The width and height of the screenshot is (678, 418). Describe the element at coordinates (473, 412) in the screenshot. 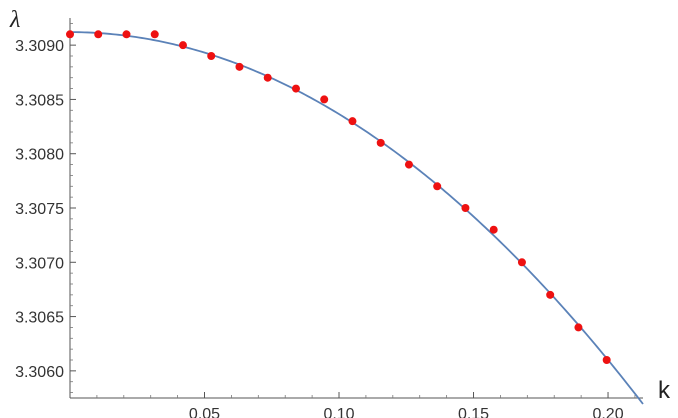

I see `x-tick-label: 0.15` at that location.